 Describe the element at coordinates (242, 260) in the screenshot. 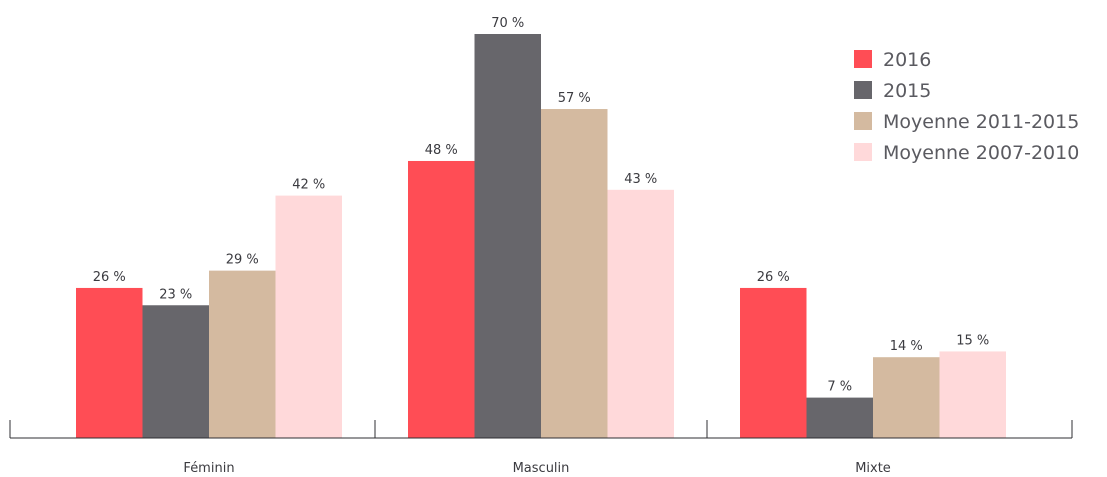

I see `data-label-1-3: 29 %` at that location.